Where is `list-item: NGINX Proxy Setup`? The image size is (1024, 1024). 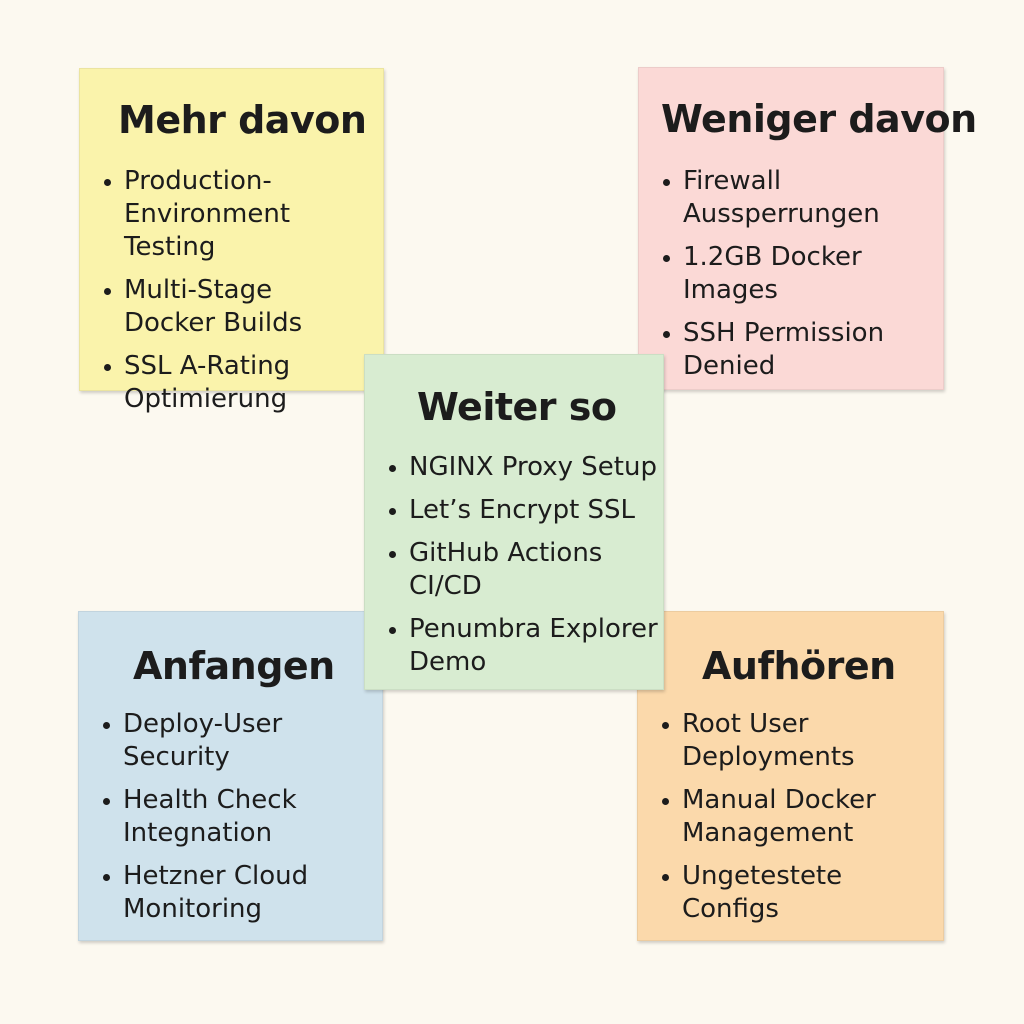 list-item: NGINX Proxy Setup is located at coordinates (511, 467).